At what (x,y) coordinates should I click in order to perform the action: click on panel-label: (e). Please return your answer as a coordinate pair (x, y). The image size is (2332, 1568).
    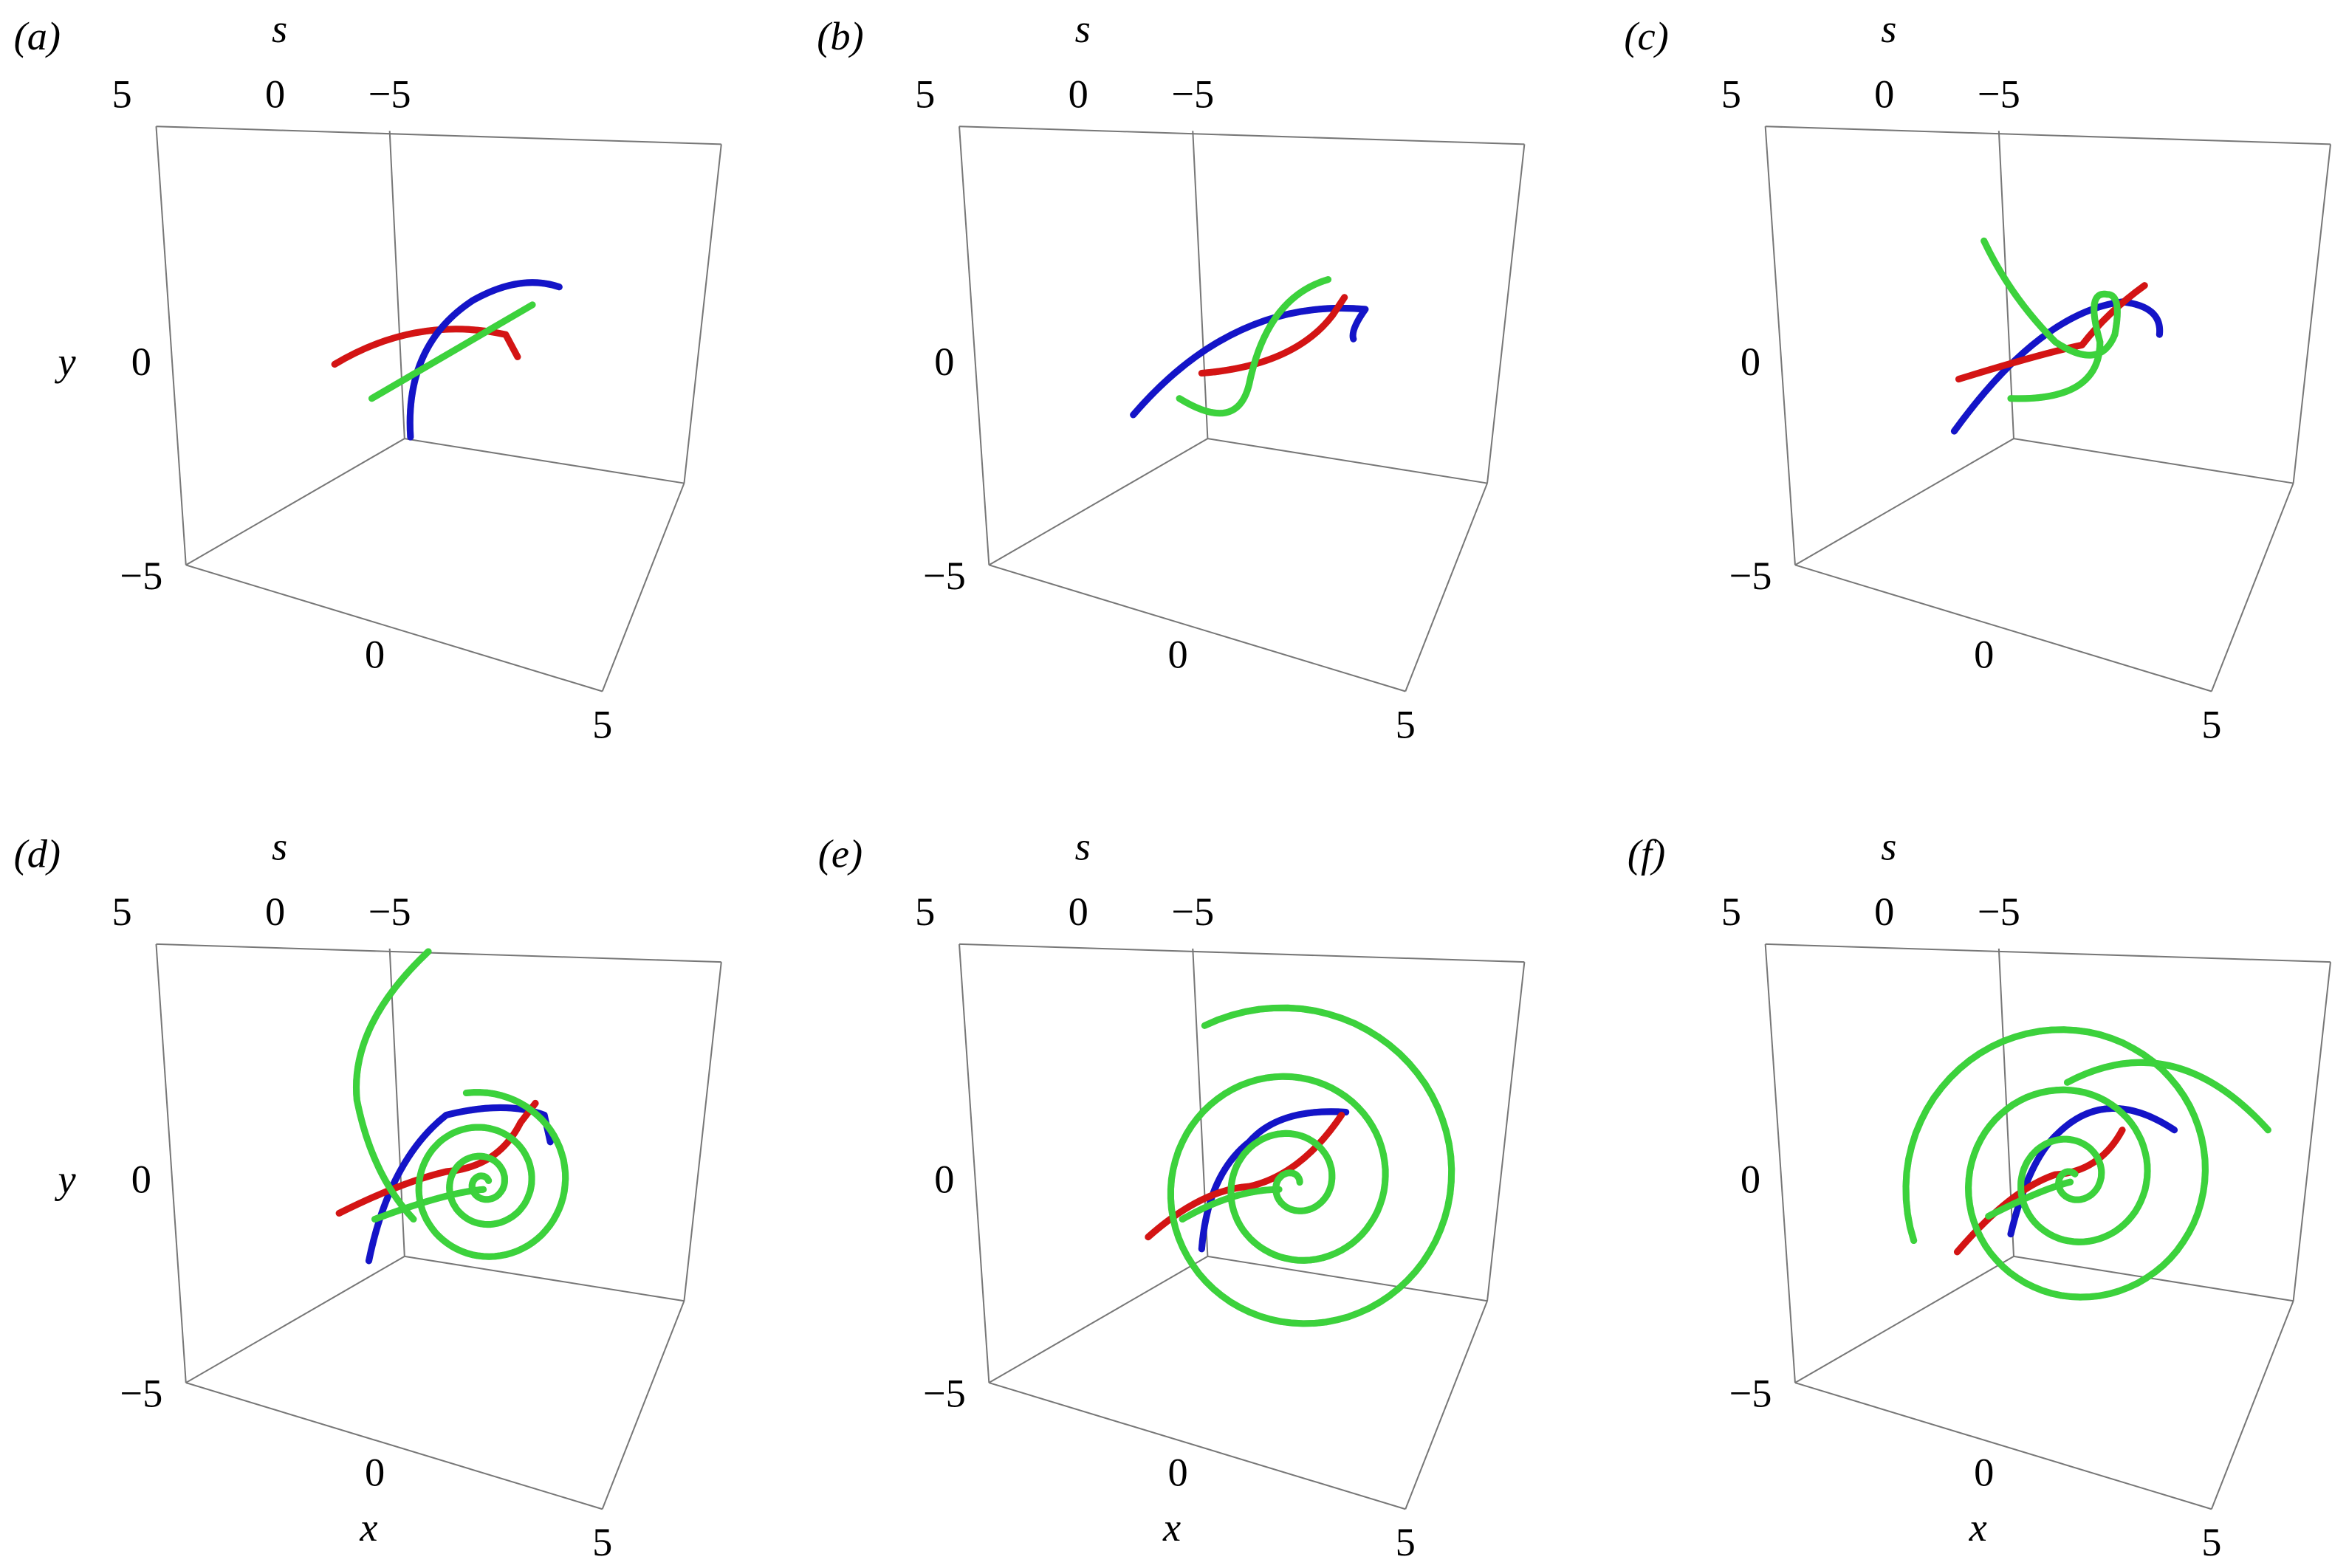
    Looking at the image, I should click on (841, 854).